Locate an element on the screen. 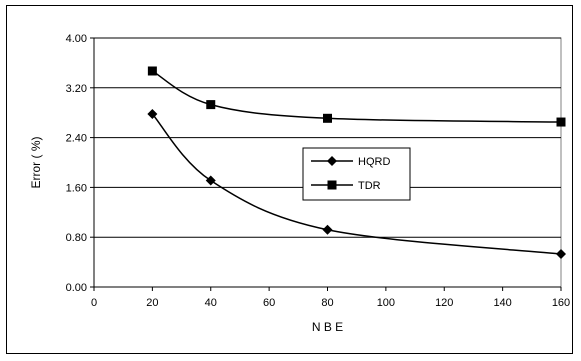 This screenshot has height=361, width=581. y-tick-label: 0.80 is located at coordinates (76, 238).